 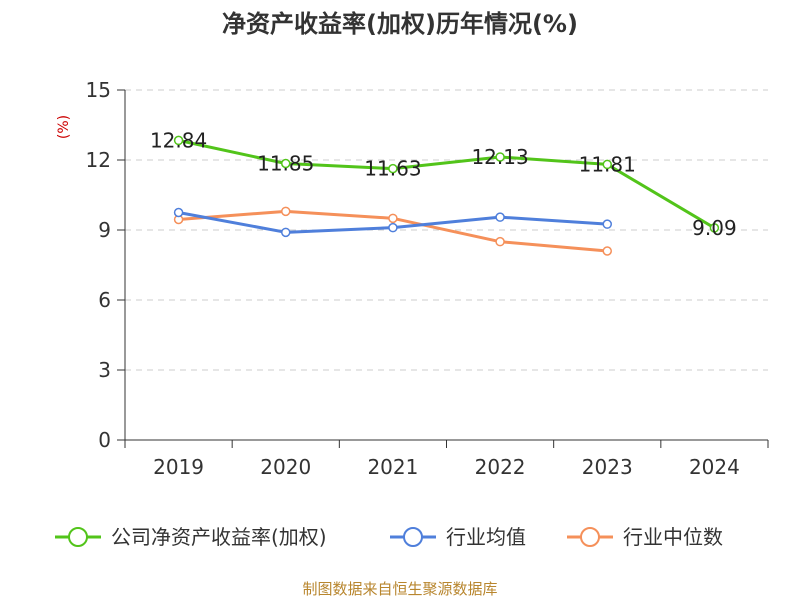 What do you see at coordinates (104, 440) in the screenshot?
I see `y-tick-label-0: 0` at bounding box center [104, 440].